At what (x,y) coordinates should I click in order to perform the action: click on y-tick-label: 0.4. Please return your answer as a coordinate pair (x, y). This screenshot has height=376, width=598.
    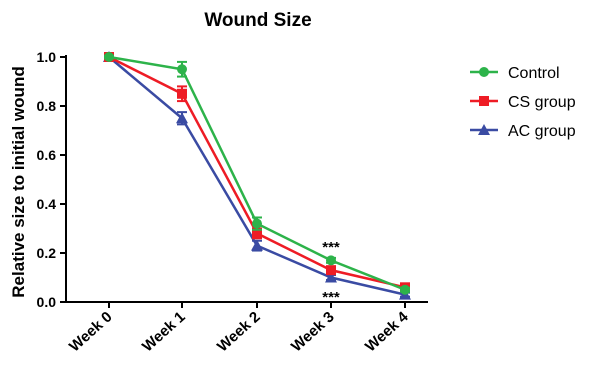
    Looking at the image, I should click on (47, 204).